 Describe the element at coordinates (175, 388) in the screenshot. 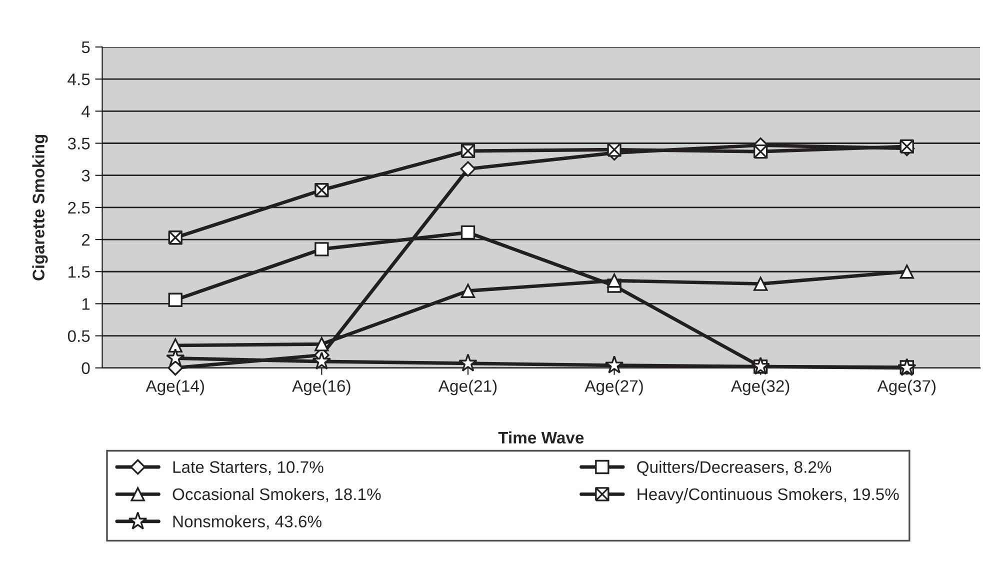

I see `x-tick-label: Age(14)` at that location.